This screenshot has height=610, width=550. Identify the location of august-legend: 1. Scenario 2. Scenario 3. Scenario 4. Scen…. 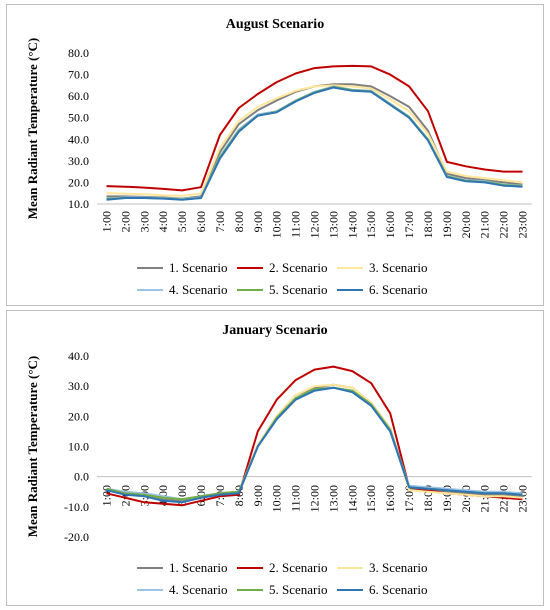
(287, 279).